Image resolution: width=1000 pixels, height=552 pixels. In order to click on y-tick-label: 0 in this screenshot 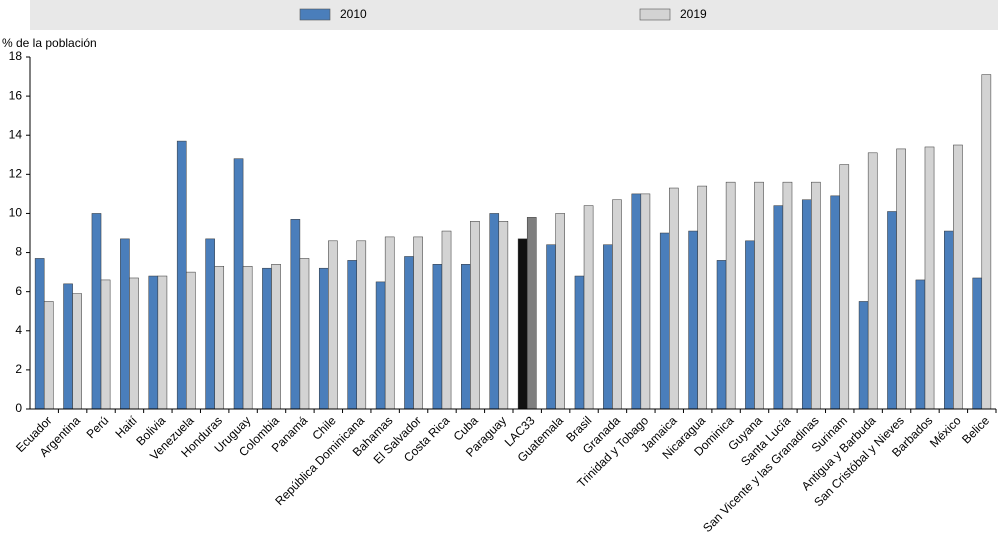, I will do `click(18, 408)`.